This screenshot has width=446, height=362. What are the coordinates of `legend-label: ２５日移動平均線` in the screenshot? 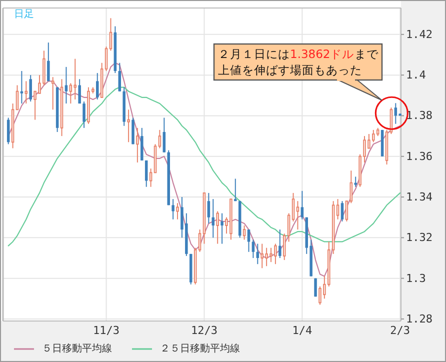 It's located at (200, 348).